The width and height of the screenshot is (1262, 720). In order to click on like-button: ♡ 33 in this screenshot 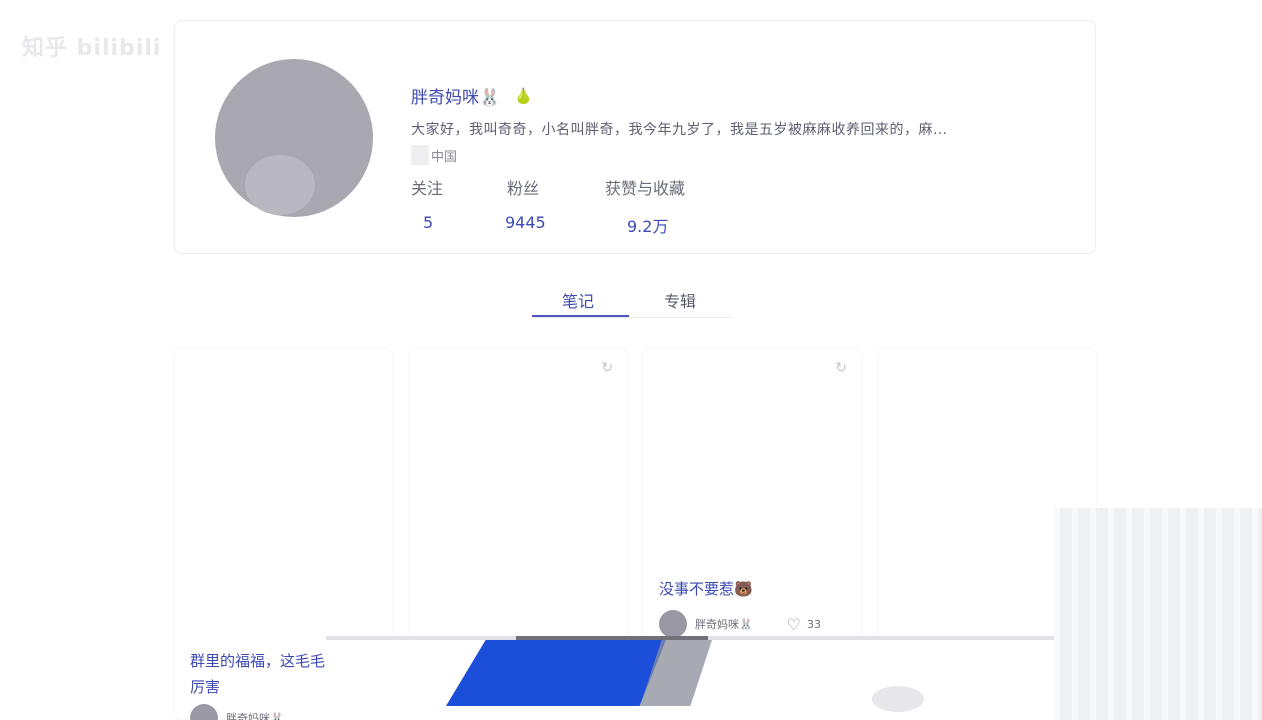, I will do `click(804, 624)`.